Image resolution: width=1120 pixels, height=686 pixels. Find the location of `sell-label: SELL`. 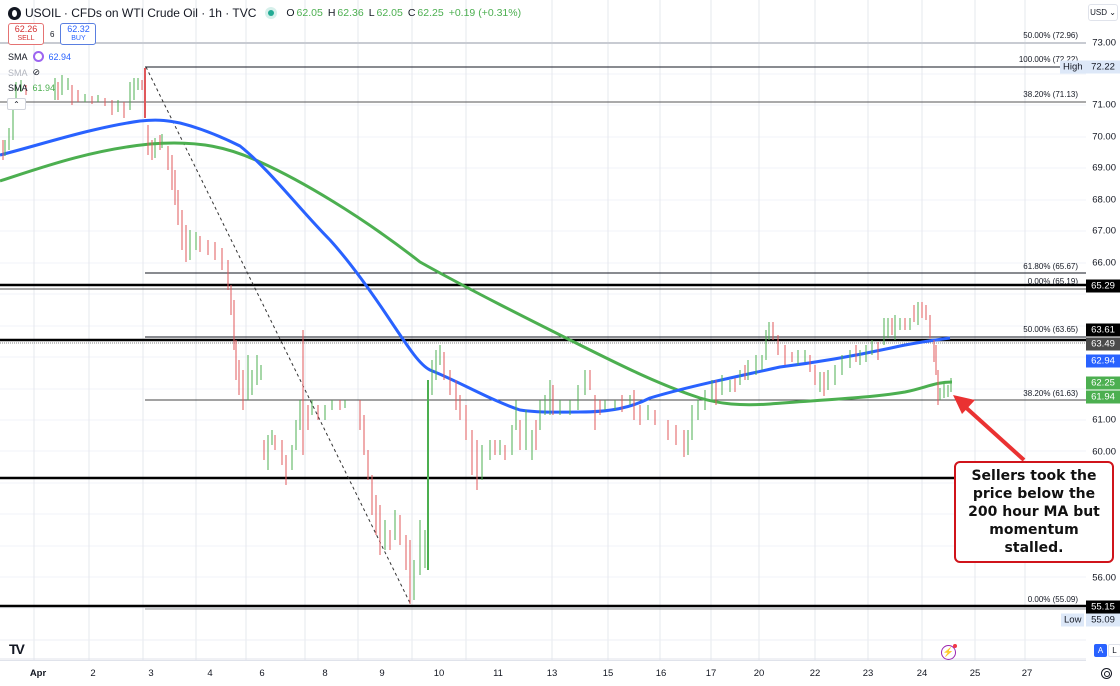

sell-label: SELL is located at coordinates (26, 38).